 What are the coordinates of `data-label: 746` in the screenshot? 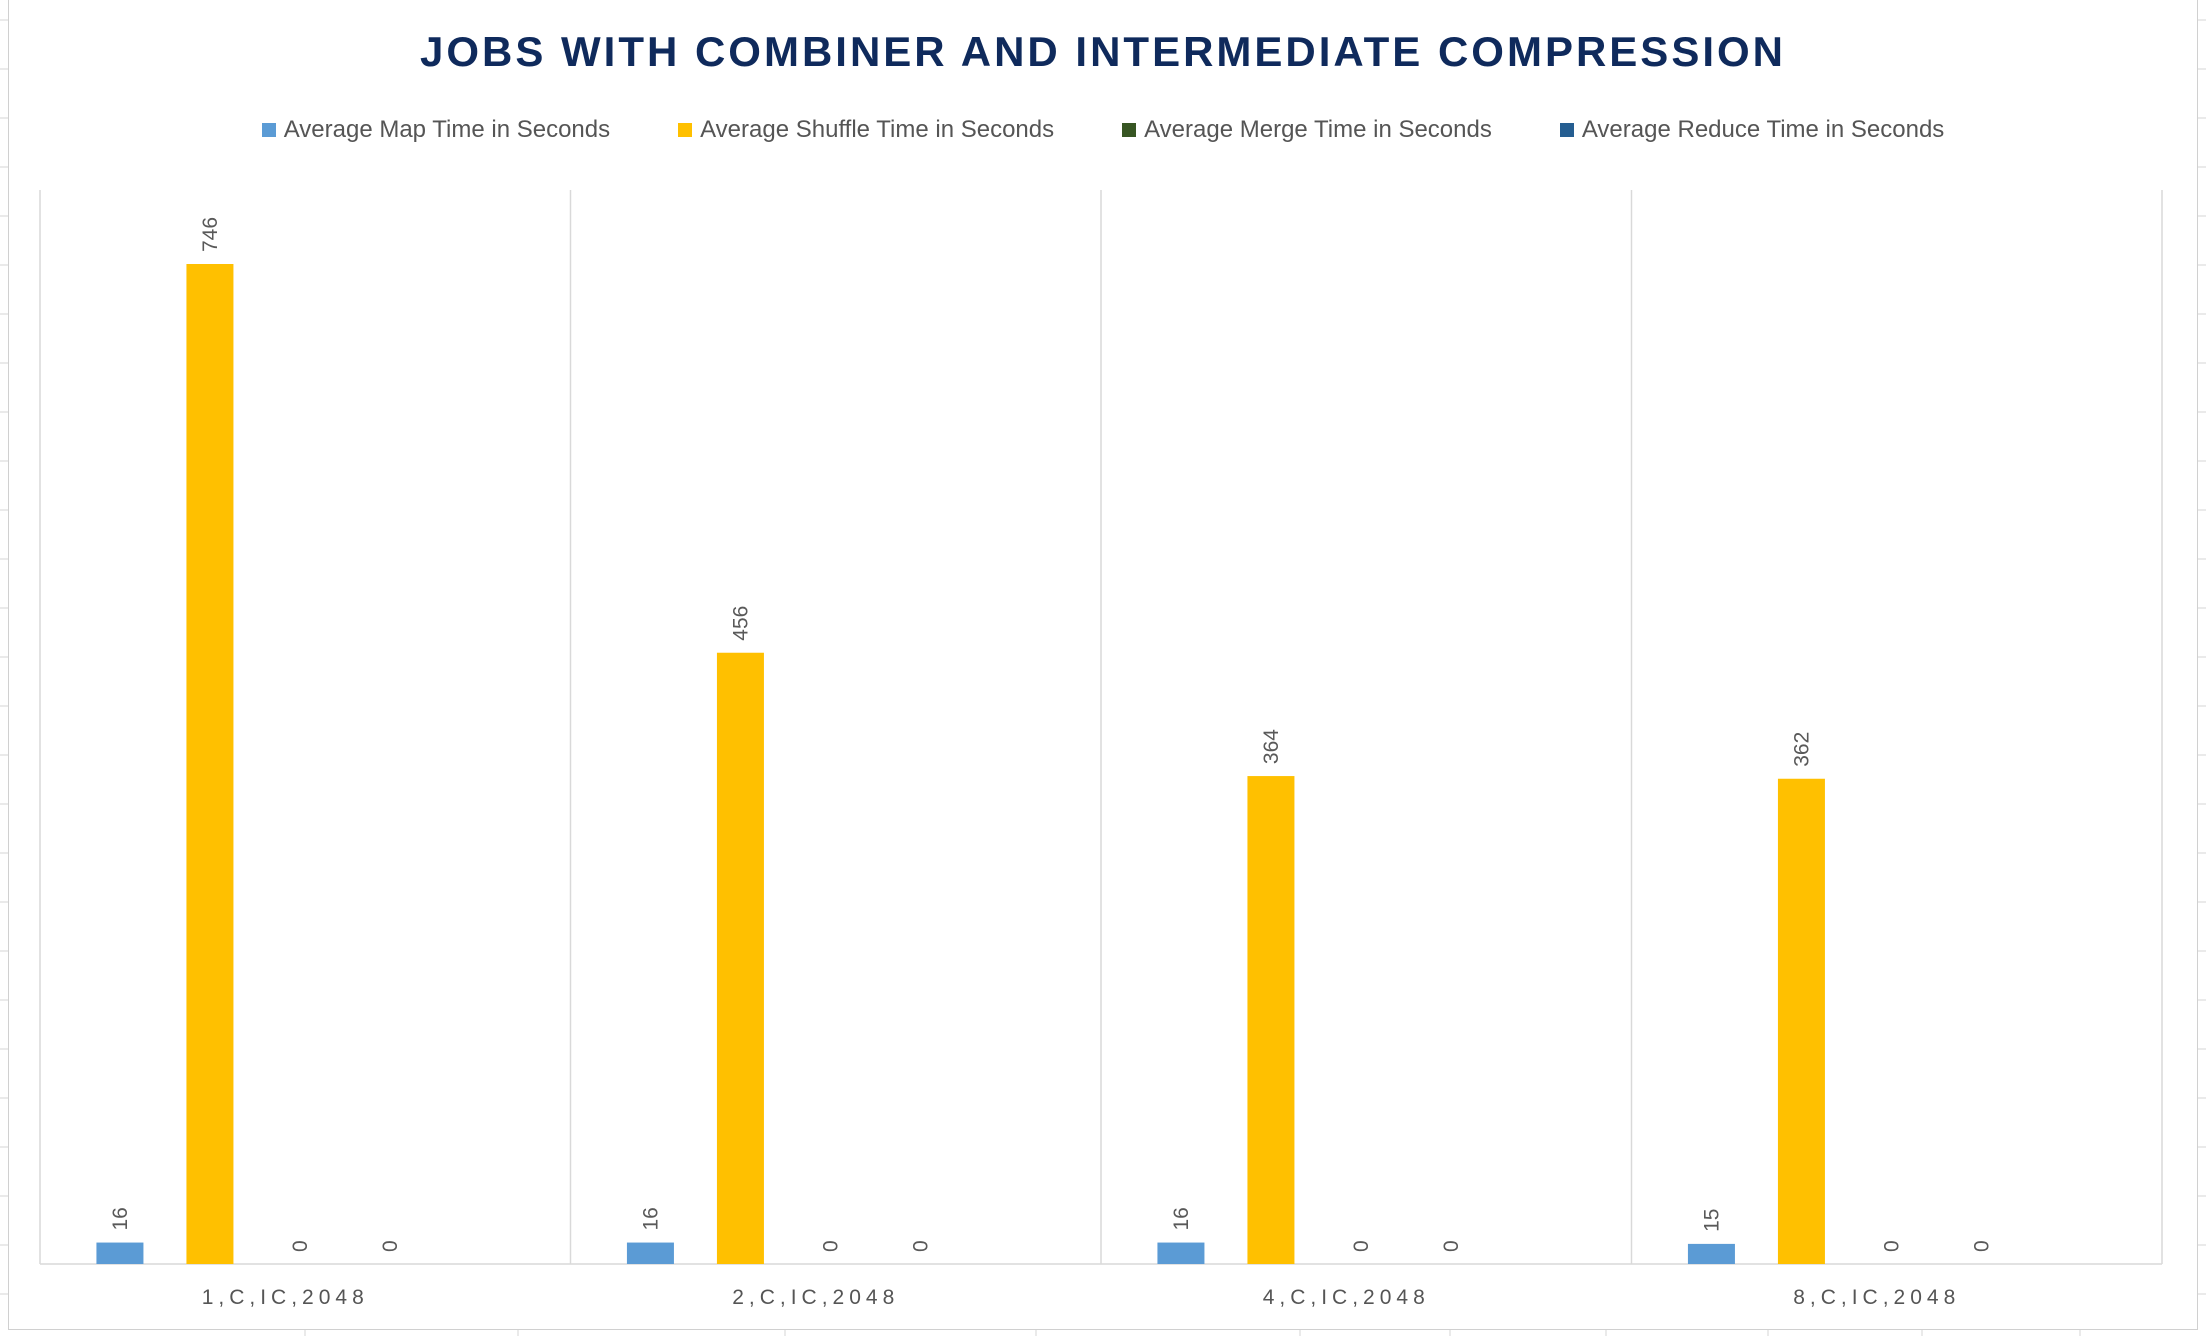 It's located at (210, 234).